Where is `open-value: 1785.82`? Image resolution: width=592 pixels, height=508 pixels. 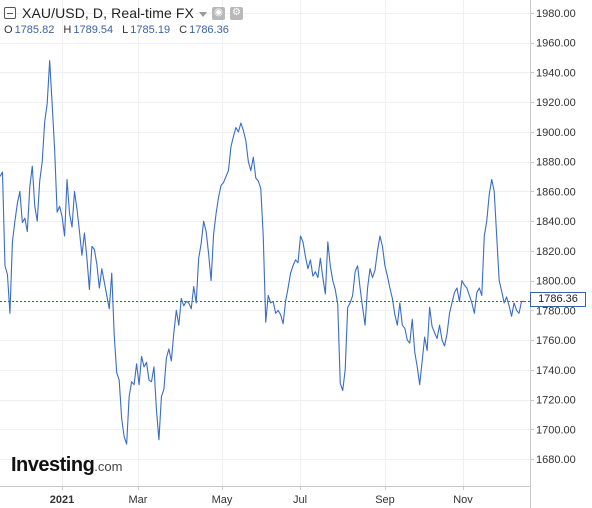
open-value: 1785.82 is located at coordinates (34, 30).